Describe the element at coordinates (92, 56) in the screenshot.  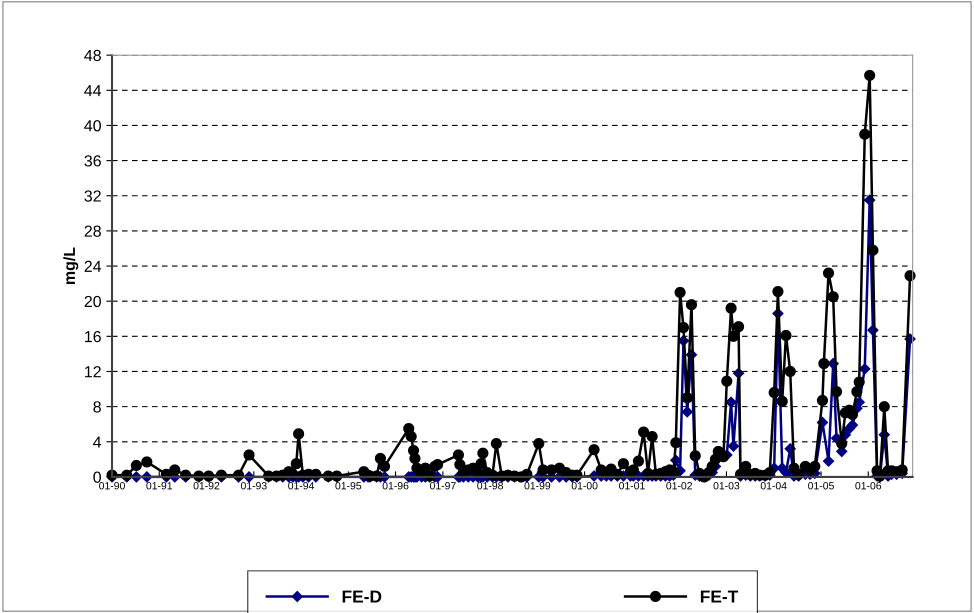
I see `y-tick-label: 48` at that location.